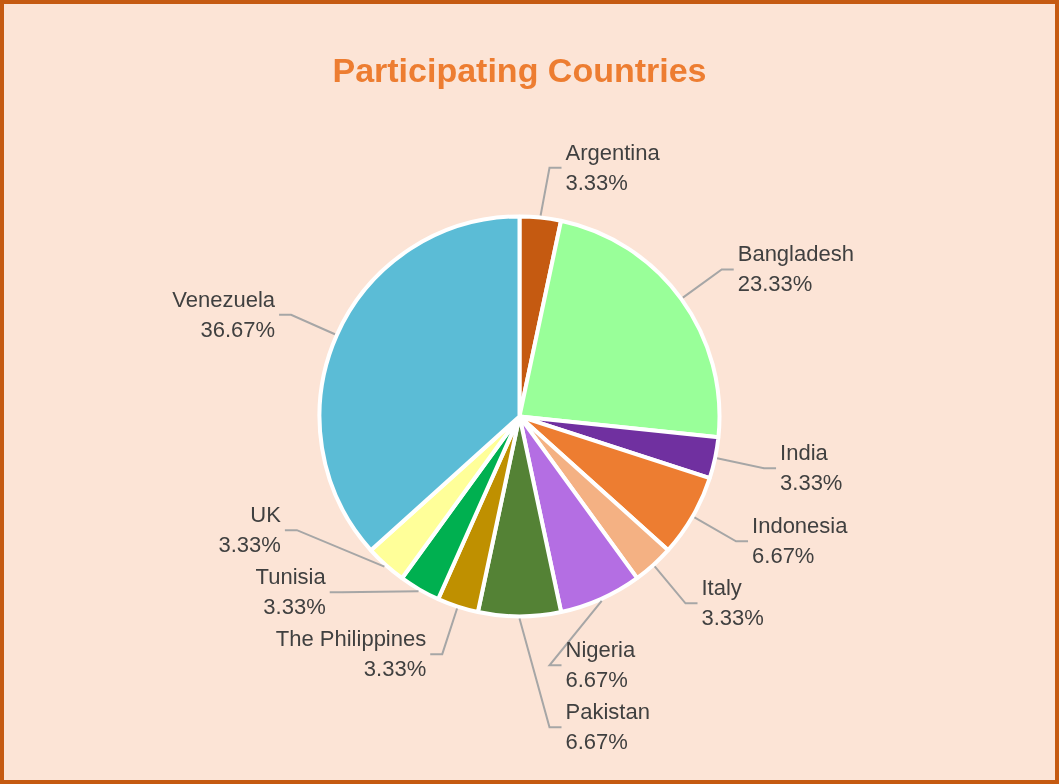 The width and height of the screenshot is (1059, 784). Describe the element at coordinates (800, 526) in the screenshot. I see `slice-label: Indonesia` at that location.